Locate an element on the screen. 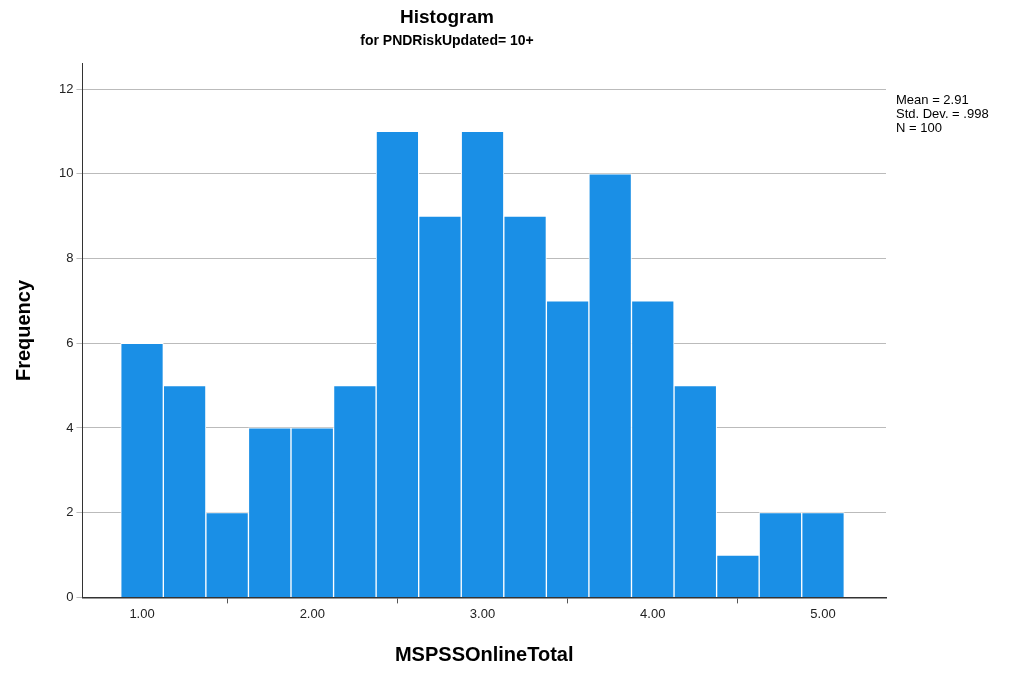 This screenshot has width=1011, height=679. text: Std. Dev. = .998 is located at coordinates (942, 113).